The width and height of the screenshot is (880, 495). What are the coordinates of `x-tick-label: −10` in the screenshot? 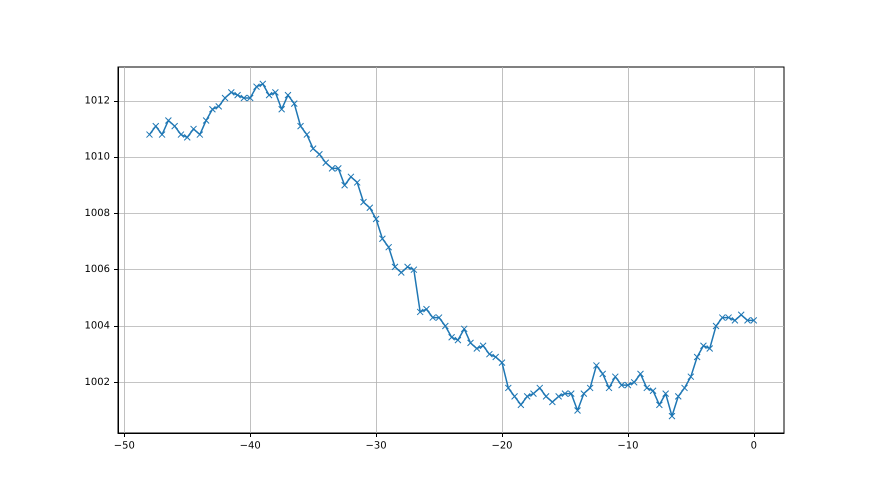 It's located at (627, 446).